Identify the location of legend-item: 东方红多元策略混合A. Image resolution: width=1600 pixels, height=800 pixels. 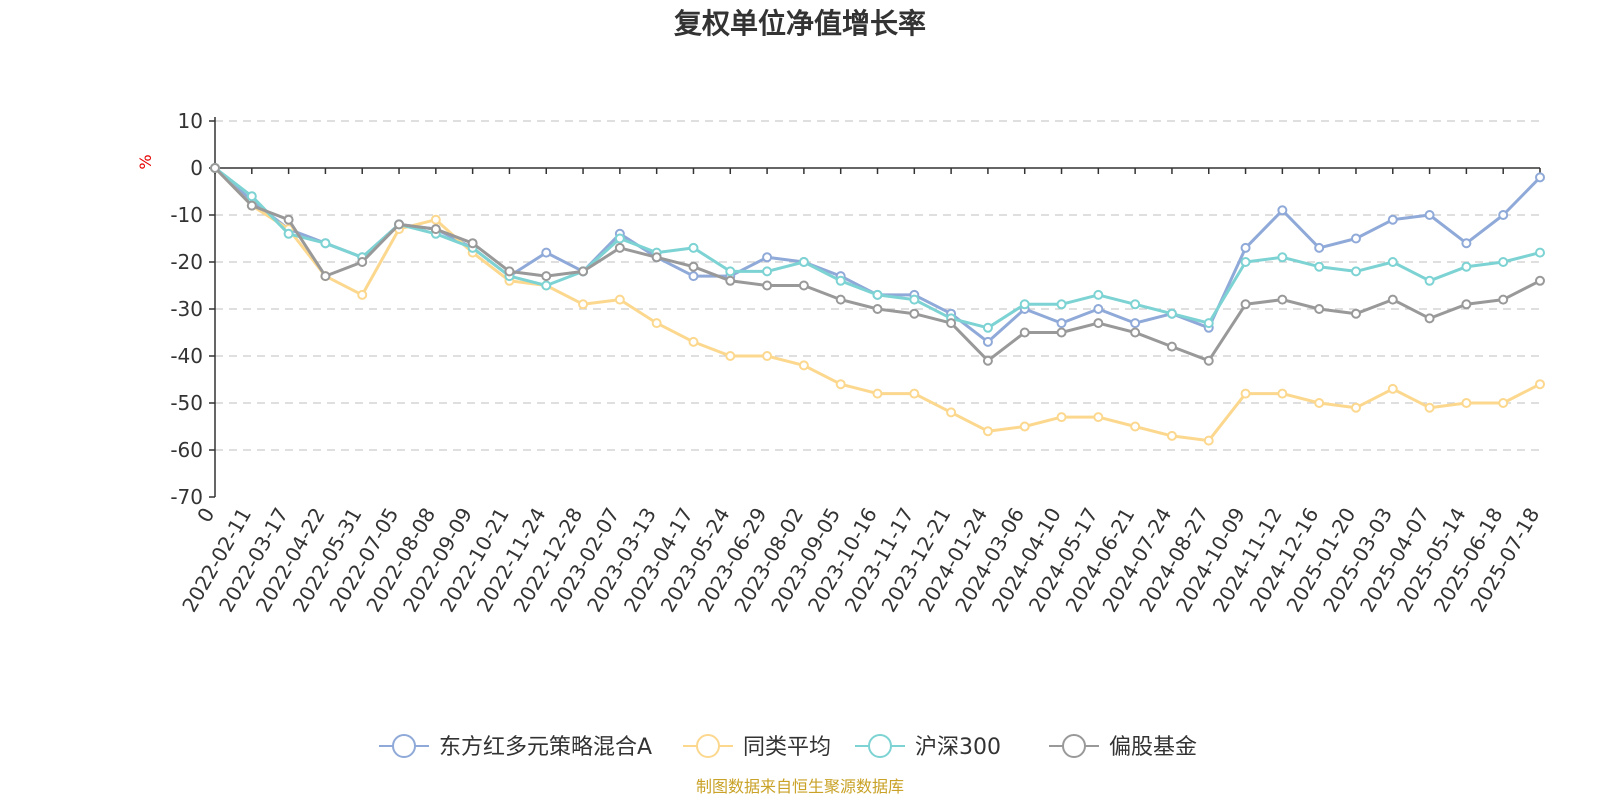
(515, 747).